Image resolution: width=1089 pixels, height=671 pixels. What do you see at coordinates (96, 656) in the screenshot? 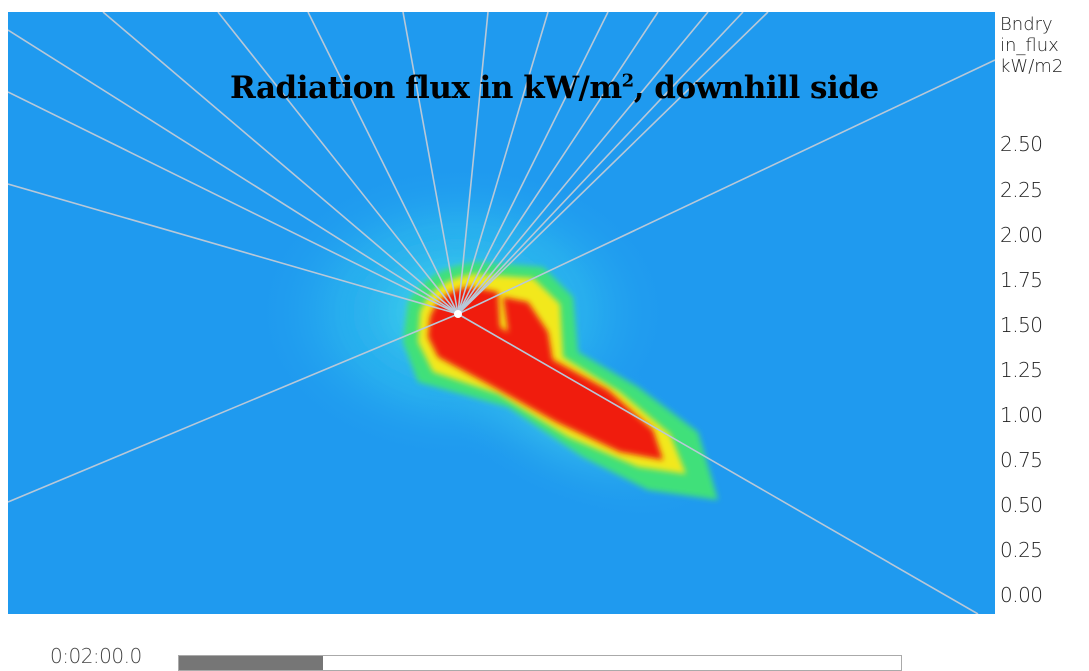
I see `time-readout: 0:02:00.0` at bounding box center [96, 656].